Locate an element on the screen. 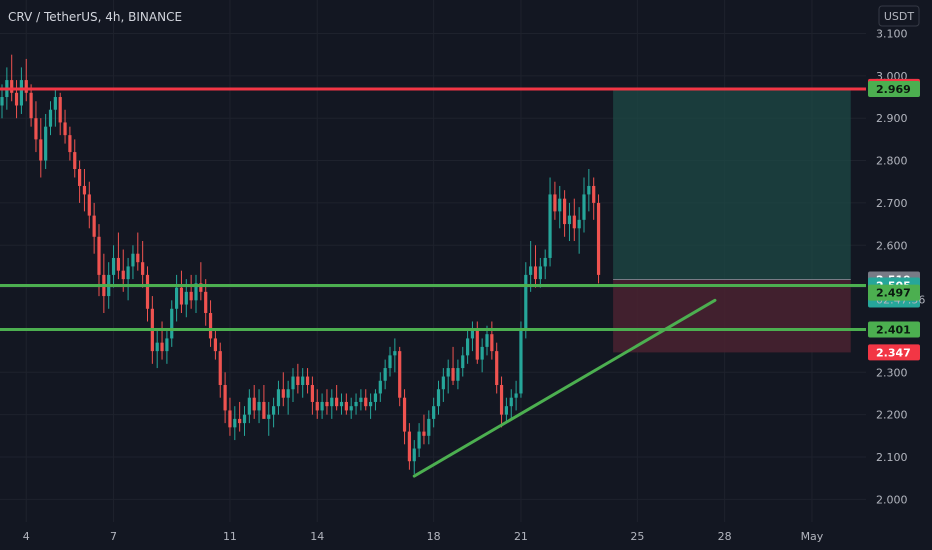 This screenshot has width=932, height=550. currency-button: USDT is located at coordinates (899, 16).